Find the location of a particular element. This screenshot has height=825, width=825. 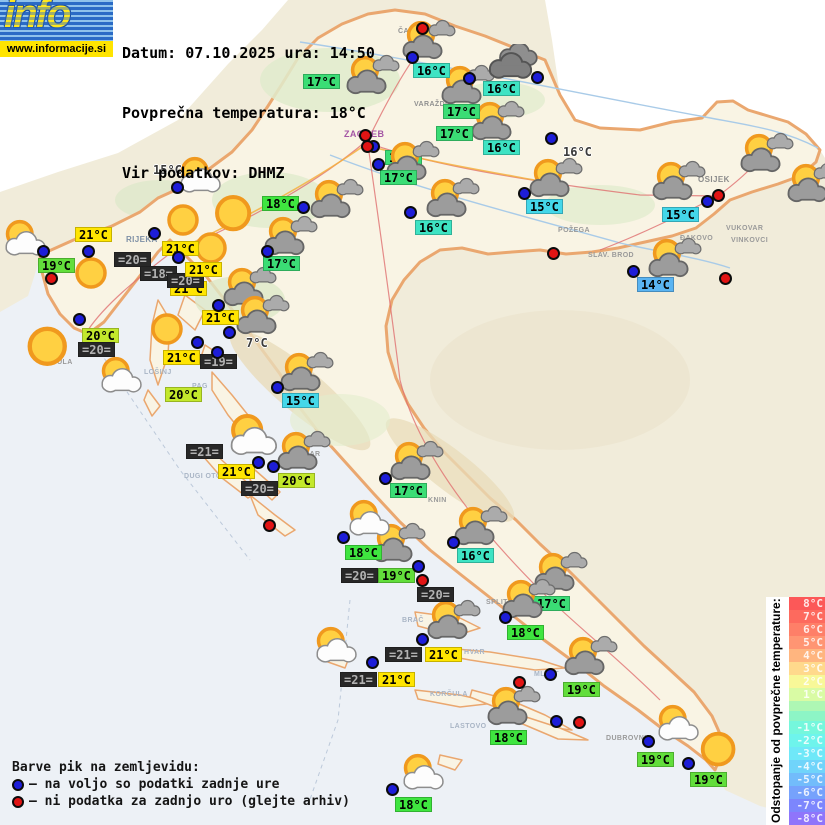

temp-label: 16°C is located at coordinates (501, 88).